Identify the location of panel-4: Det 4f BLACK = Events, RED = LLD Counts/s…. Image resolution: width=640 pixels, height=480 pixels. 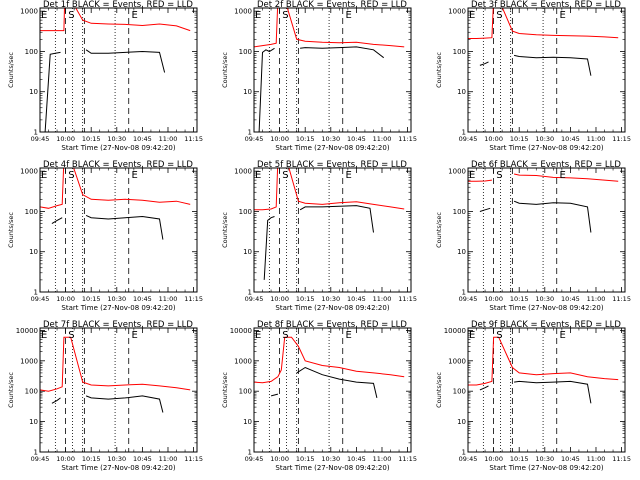
(105, 236).